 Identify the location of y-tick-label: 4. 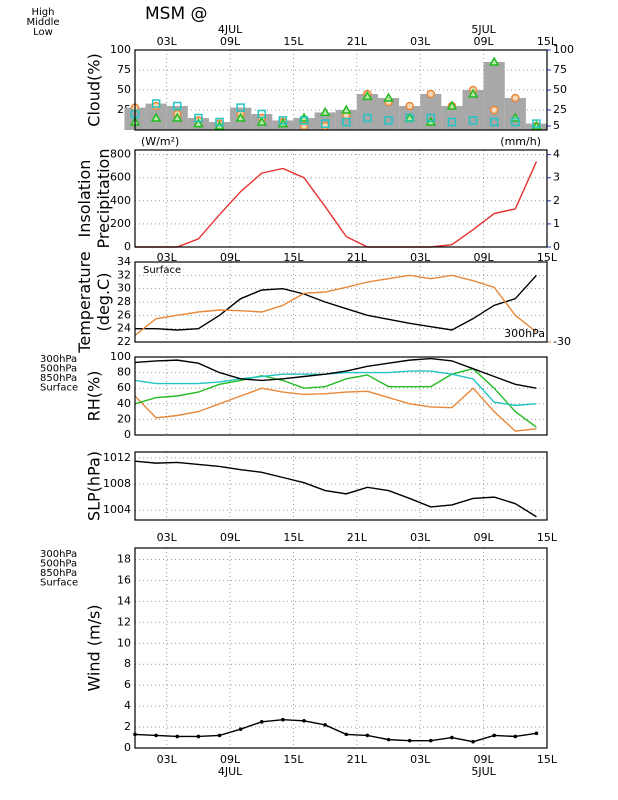
(127, 705).